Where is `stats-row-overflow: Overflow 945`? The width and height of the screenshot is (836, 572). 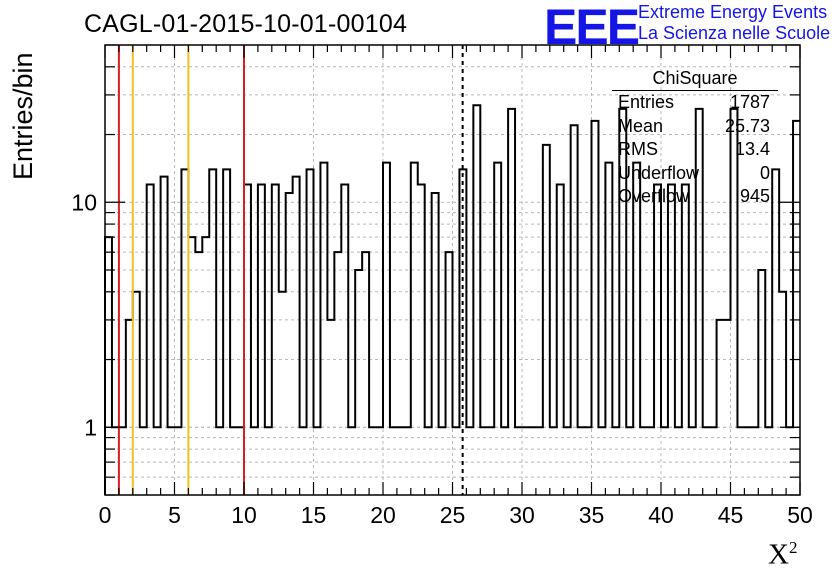
stats-row-overflow: Overflow 945 is located at coordinates (695, 197).